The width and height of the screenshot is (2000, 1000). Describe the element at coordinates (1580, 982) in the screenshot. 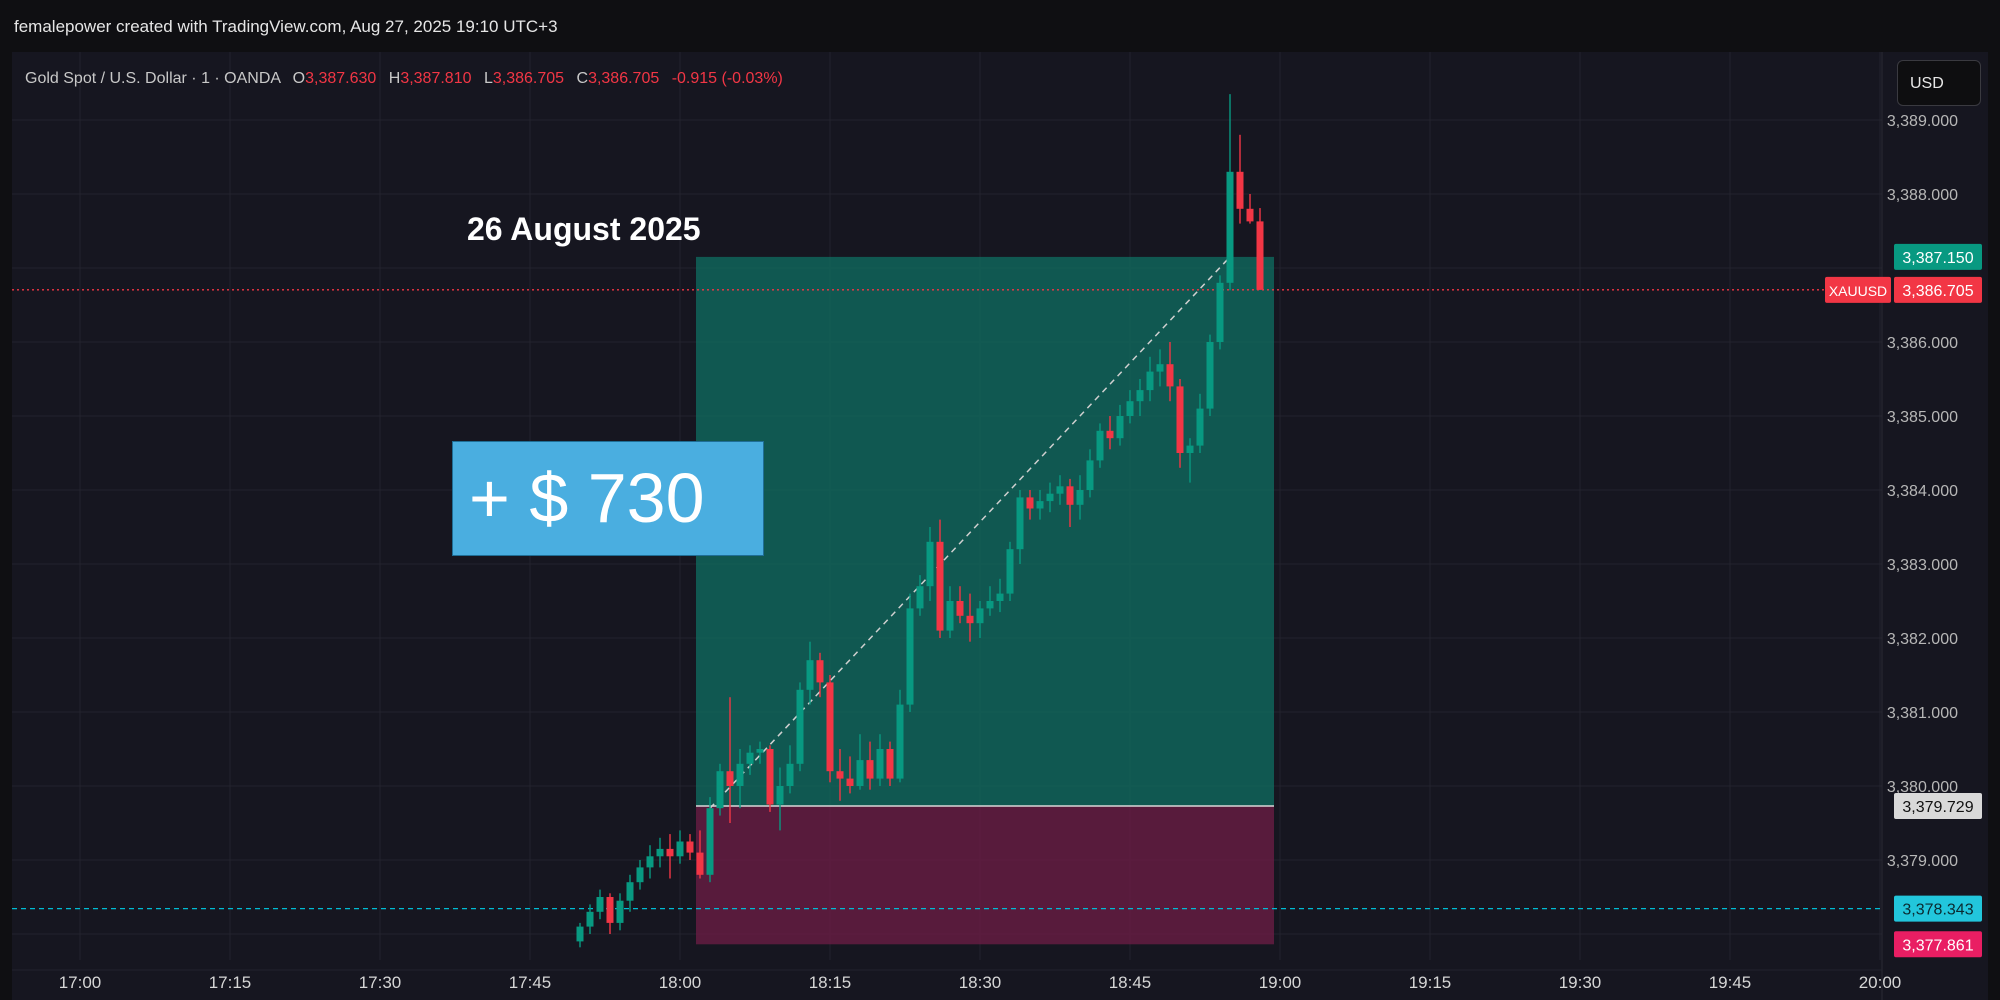

I see `x-tick-label: 19:30` at that location.